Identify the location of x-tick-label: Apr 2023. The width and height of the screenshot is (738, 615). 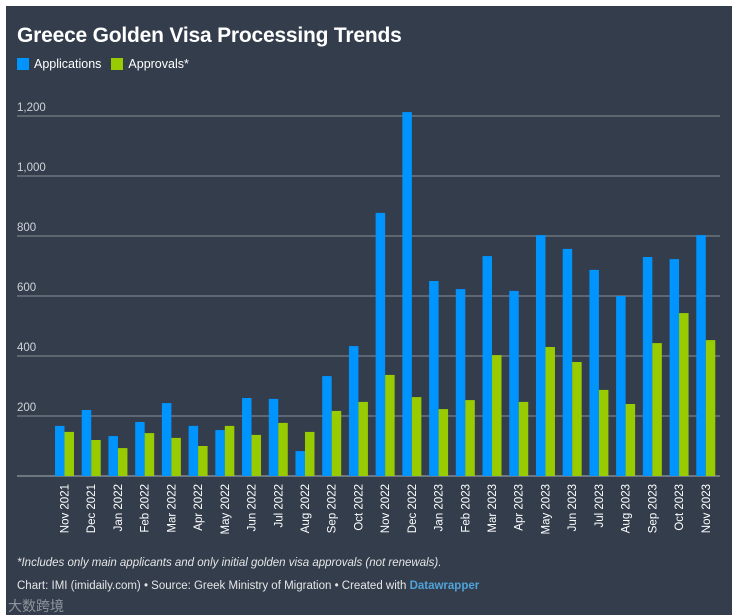
(520, 507).